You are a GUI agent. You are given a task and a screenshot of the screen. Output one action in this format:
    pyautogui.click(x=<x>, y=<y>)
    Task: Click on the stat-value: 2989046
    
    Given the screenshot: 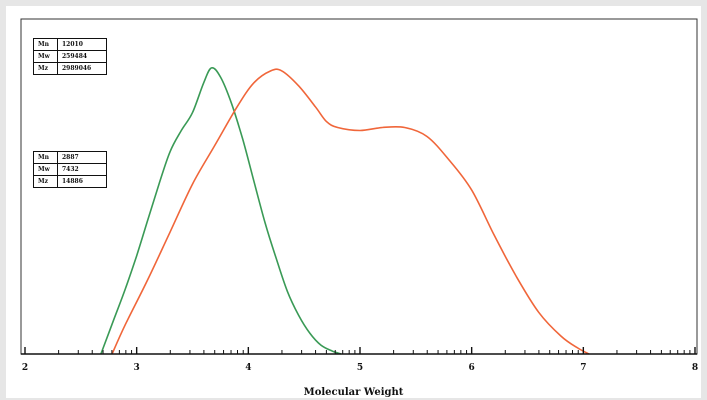 What is the action you would take?
    pyautogui.click(x=82, y=69)
    